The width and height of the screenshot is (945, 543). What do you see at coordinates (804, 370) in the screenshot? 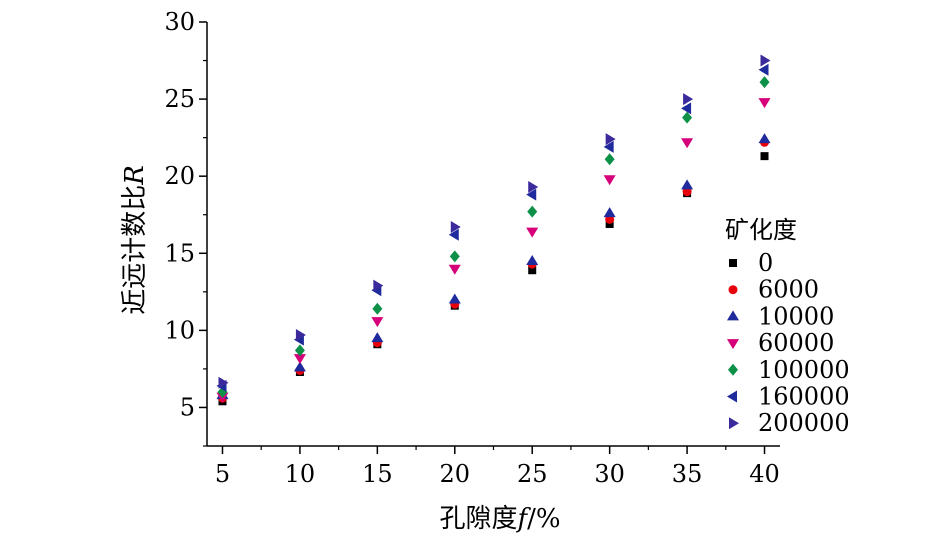
I see `legend-label: 100000` at bounding box center [804, 370].